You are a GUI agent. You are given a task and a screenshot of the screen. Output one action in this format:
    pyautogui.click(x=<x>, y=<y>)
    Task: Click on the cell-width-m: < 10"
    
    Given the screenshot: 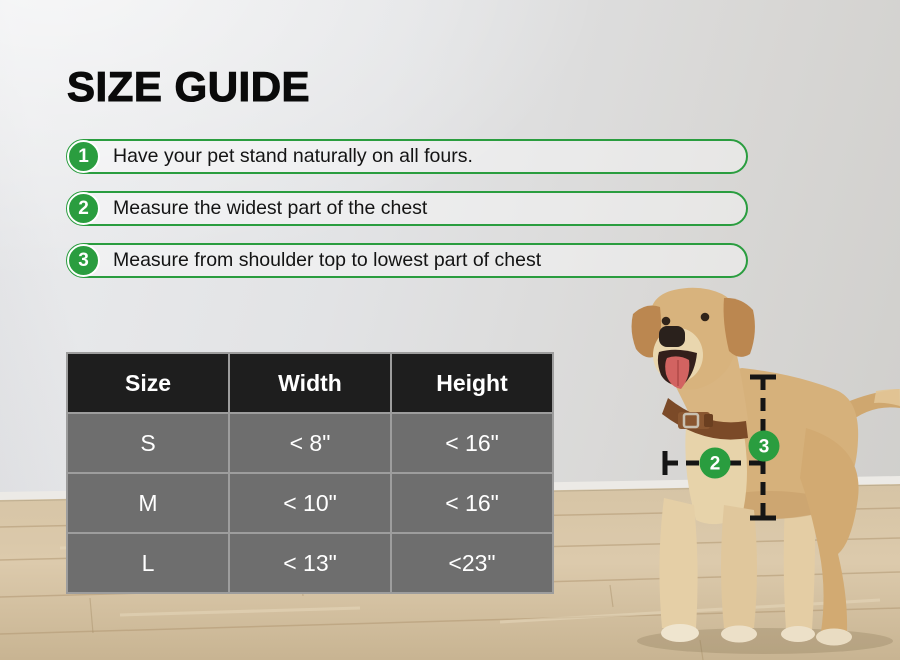 What is the action you would take?
    pyautogui.click(x=310, y=503)
    